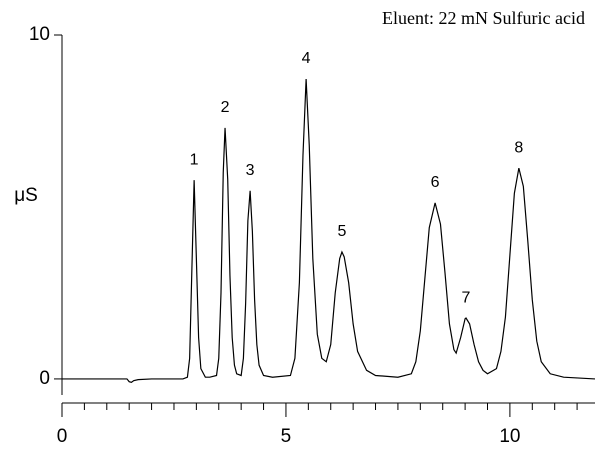 Image resolution: width=595 pixels, height=453 pixels. What do you see at coordinates (306, 58) in the screenshot?
I see `peak-label: 4` at bounding box center [306, 58].